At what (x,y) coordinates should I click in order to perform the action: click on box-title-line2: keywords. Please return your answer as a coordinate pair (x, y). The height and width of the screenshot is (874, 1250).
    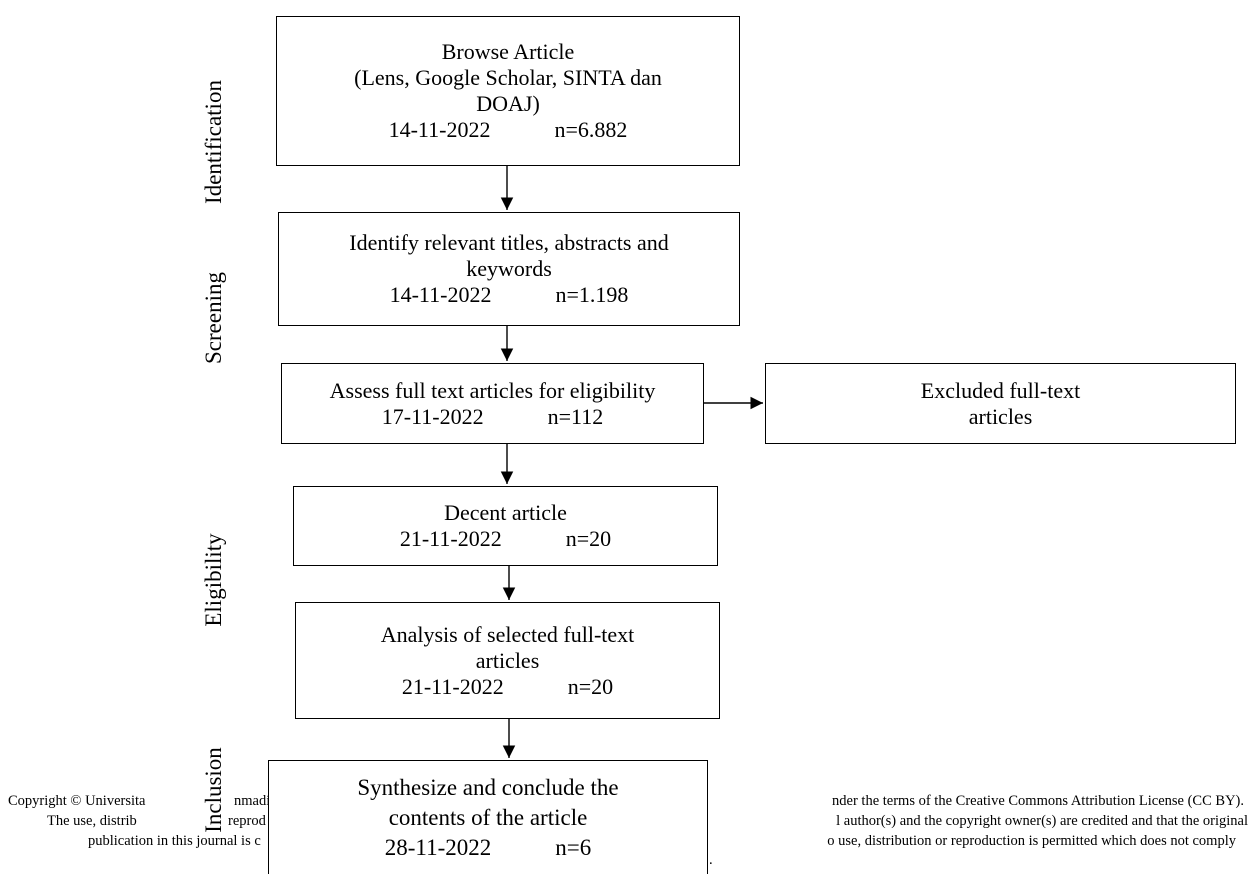
    Looking at the image, I should click on (509, 268).